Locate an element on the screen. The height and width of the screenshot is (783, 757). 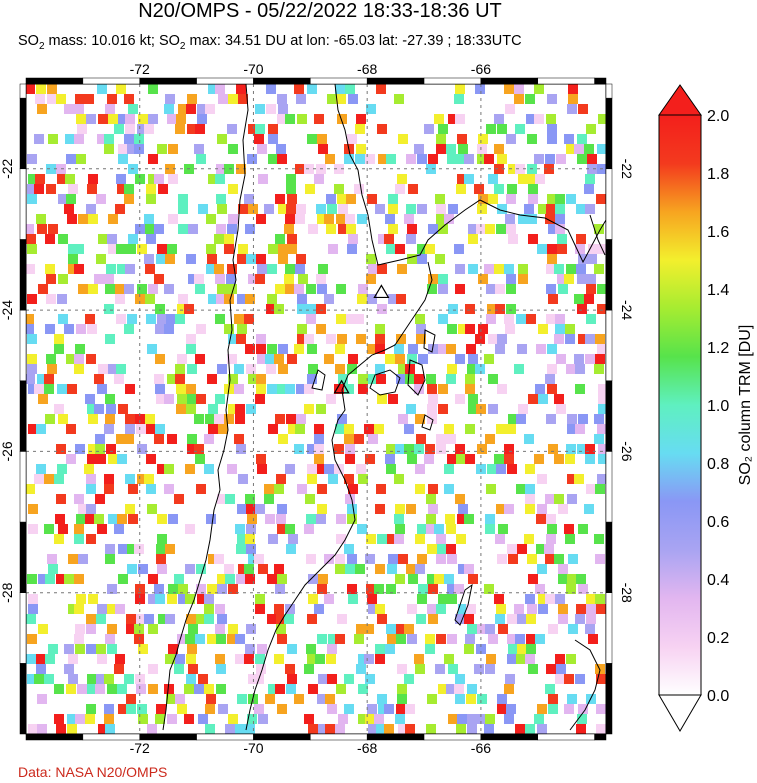
border-chile-bolivia-argentina is located at coordinates (470, 174).